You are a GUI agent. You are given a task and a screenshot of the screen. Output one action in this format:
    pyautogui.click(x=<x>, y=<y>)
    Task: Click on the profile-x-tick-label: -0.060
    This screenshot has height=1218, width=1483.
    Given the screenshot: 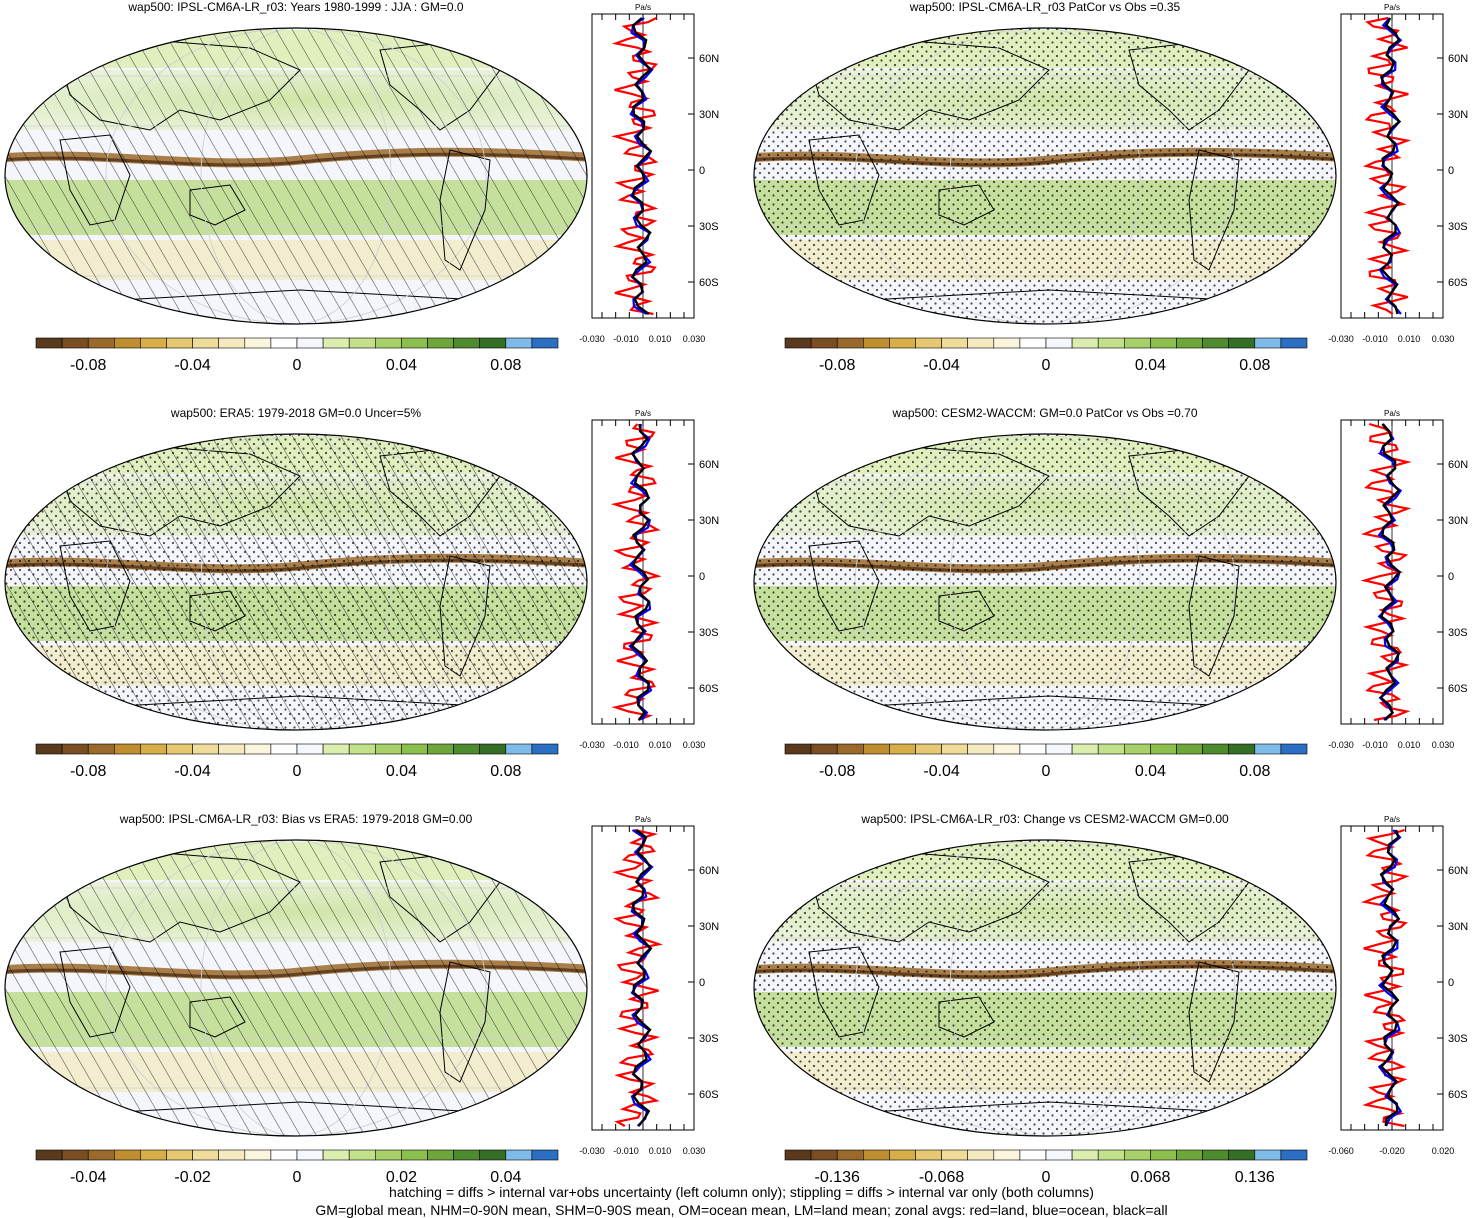 What is the action you would take?
    pyautogui.click(x=1341, y=1151)
    